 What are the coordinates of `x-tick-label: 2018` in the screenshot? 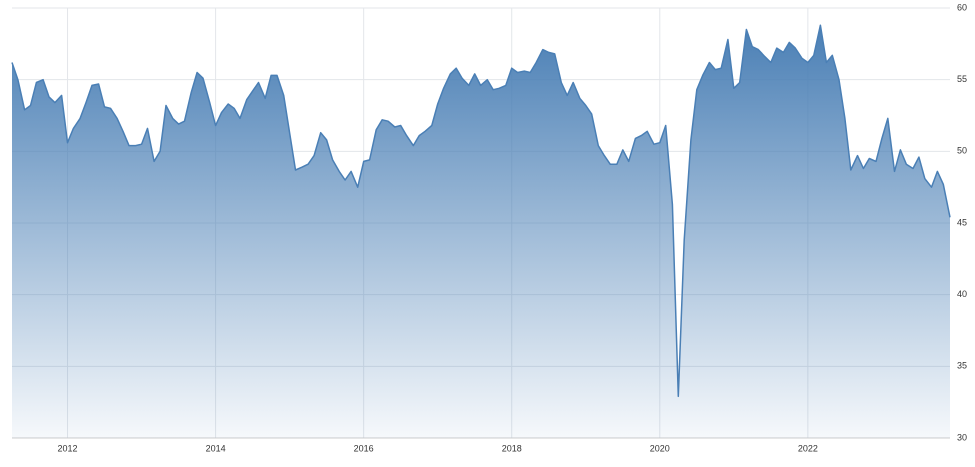 It's located at (512, 448).